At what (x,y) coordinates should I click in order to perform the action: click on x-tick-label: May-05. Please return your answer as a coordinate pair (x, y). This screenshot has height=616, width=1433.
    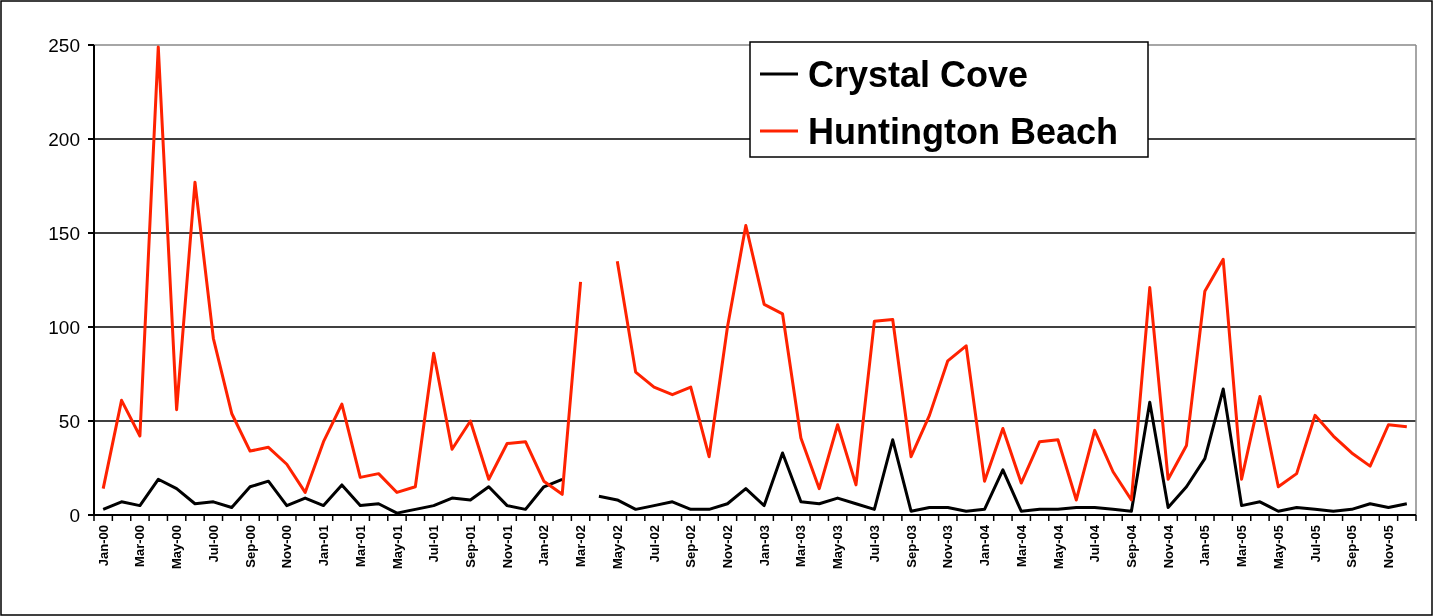
    Looking at the image, I should click on (1278, 547).